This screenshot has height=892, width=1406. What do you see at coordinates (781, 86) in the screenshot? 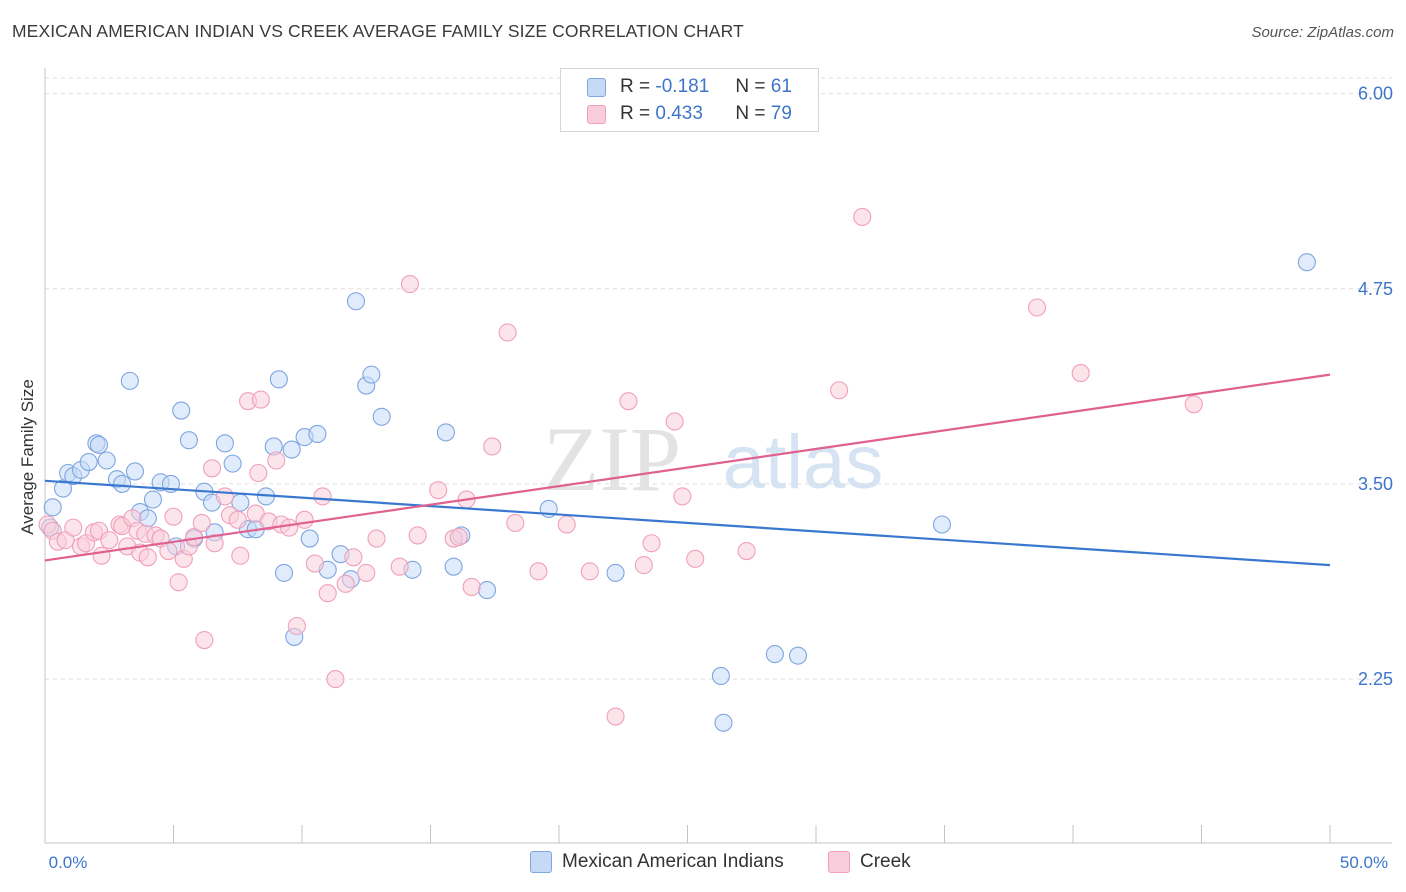
I see `legend-n-value: 61` at bounding box center [781, 86].